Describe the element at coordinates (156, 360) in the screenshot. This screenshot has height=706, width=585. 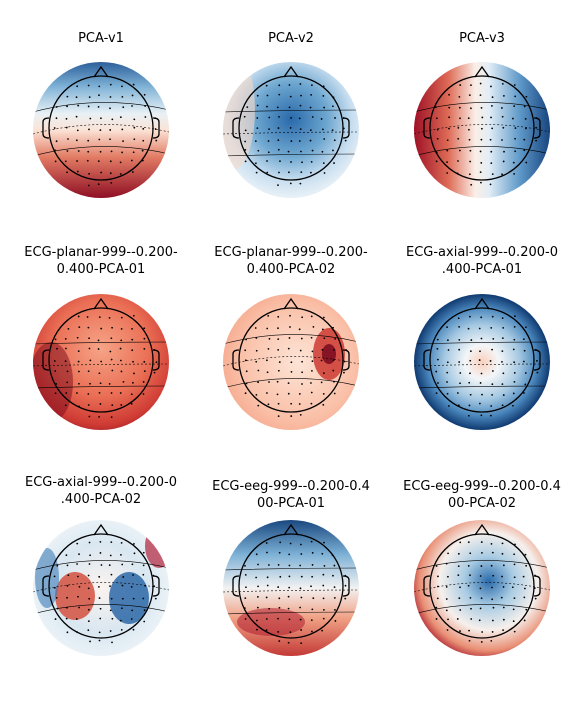
I see `right-ear` at that location.